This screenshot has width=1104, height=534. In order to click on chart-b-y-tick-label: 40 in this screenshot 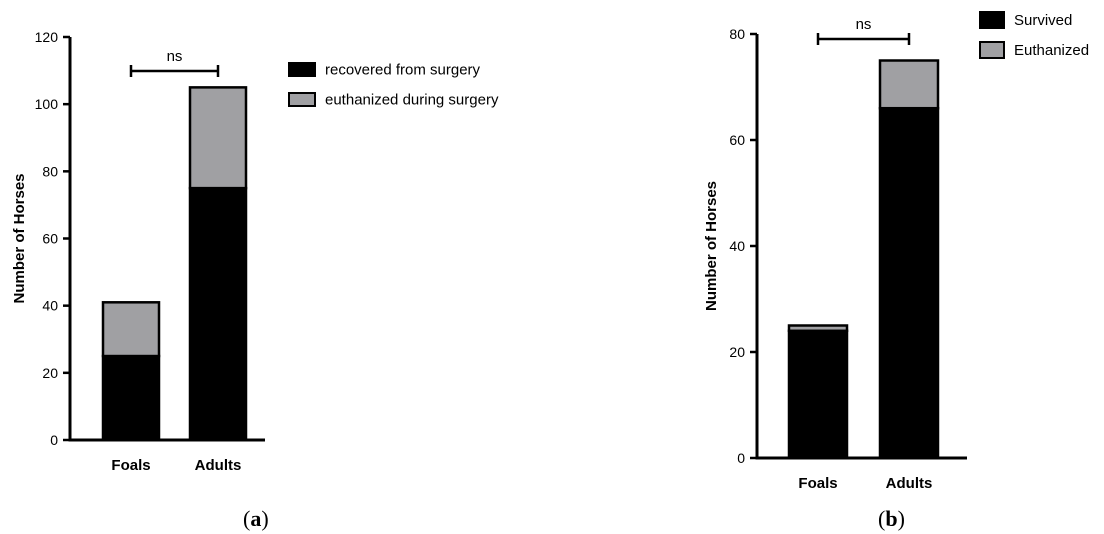, I will do `click(737, 246)`.